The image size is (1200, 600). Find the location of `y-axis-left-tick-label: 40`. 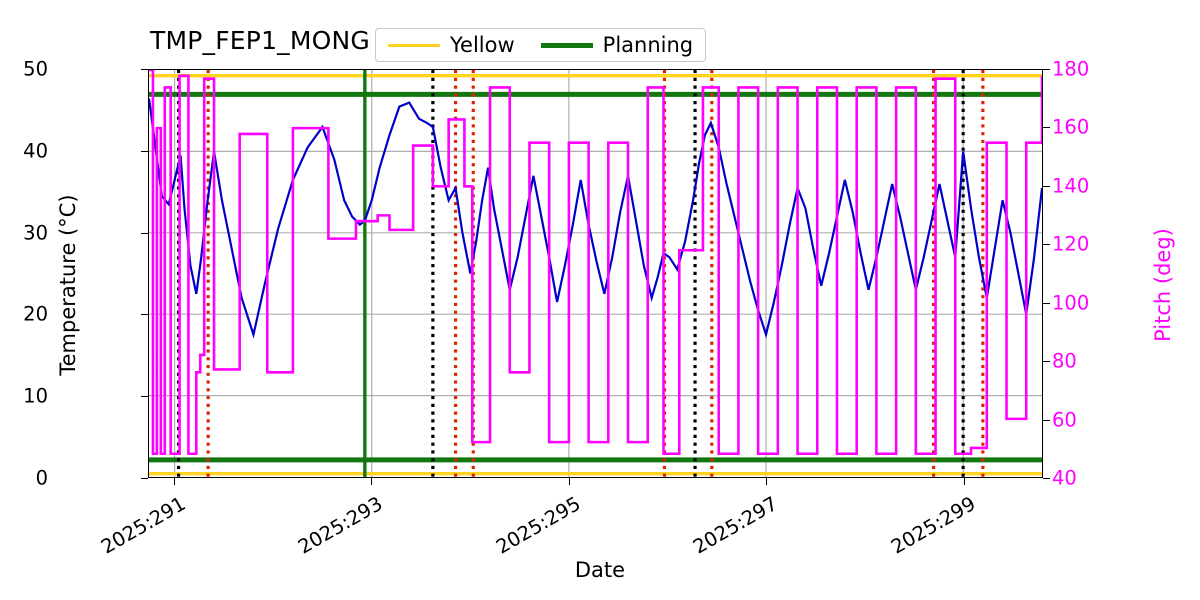

y-axis-left-tick-label: 40 is located at coordinates (35, 151).